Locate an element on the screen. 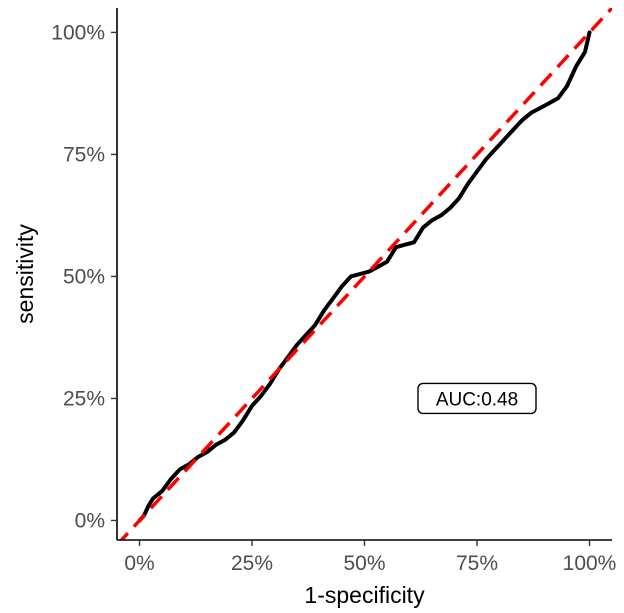  y-tick-label: 100% is located at coordinates (78, 32).